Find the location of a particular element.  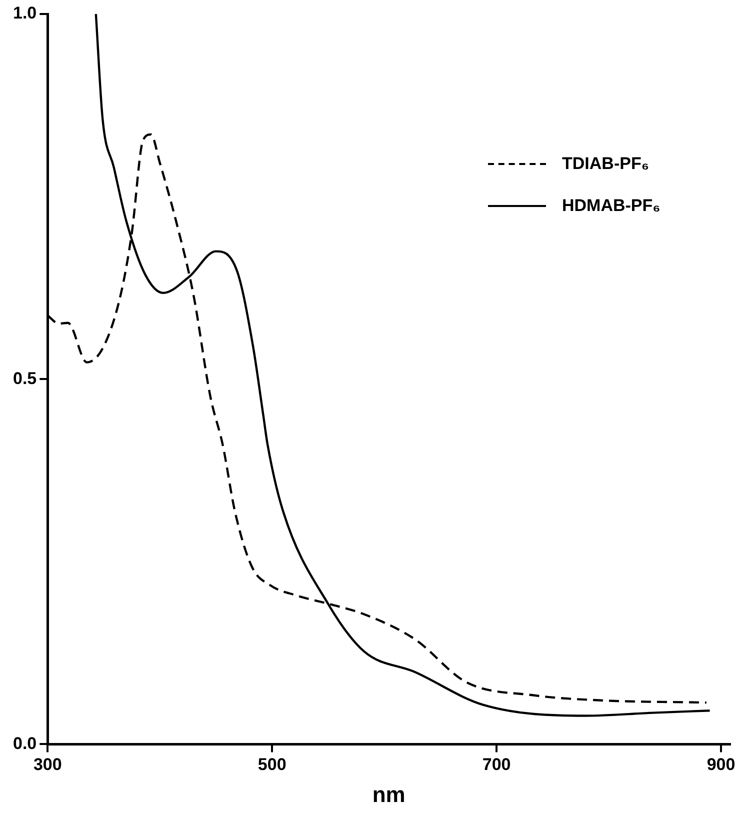

legend-label: TDIAB-PF₆ is located at coordinates (606, 164).